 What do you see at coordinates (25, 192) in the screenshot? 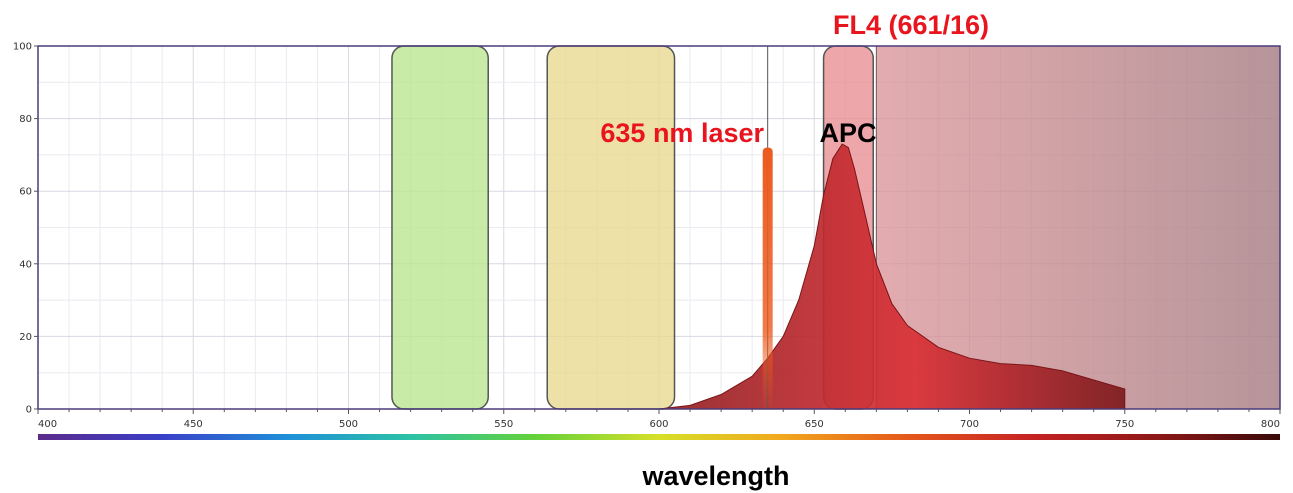
I see `y-tick-label: 60` at bounding box center [25, 192].